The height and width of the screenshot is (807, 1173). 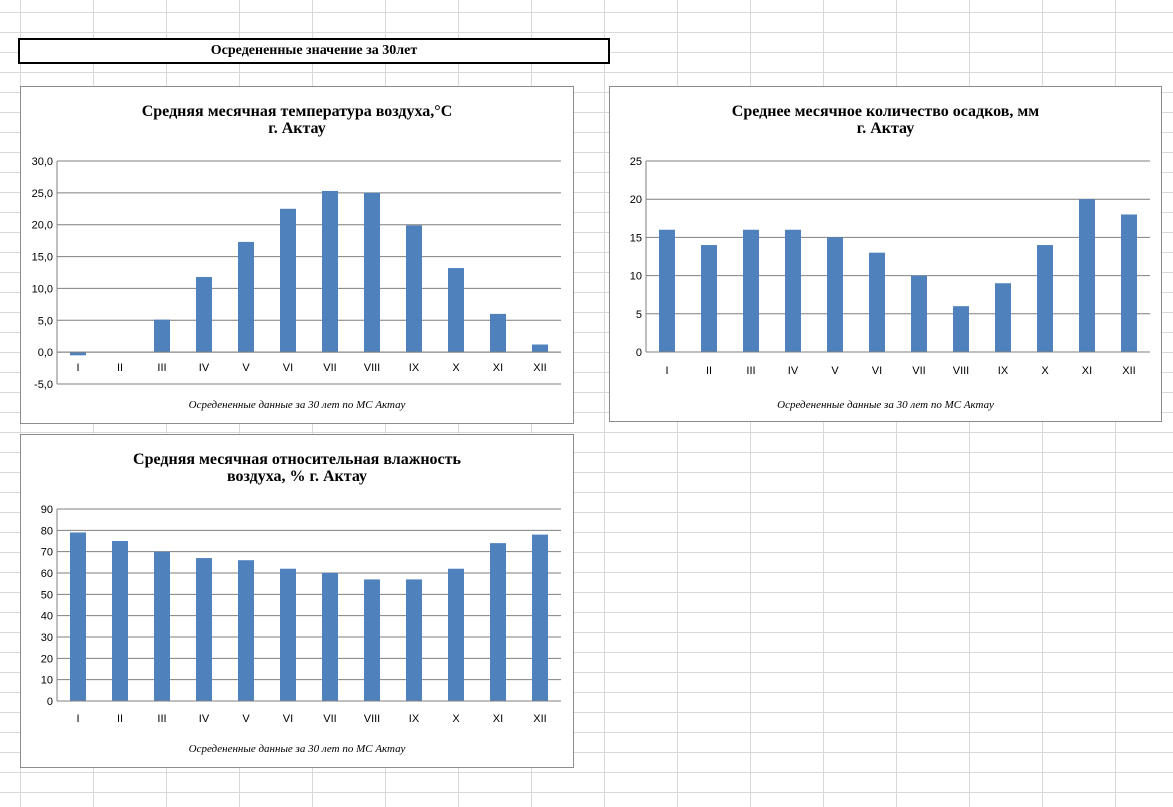 What do you see at coordinates (42, 258) in the screenshot?
I see `y-tick-label: 15,0` at bounding box center [42, 258].